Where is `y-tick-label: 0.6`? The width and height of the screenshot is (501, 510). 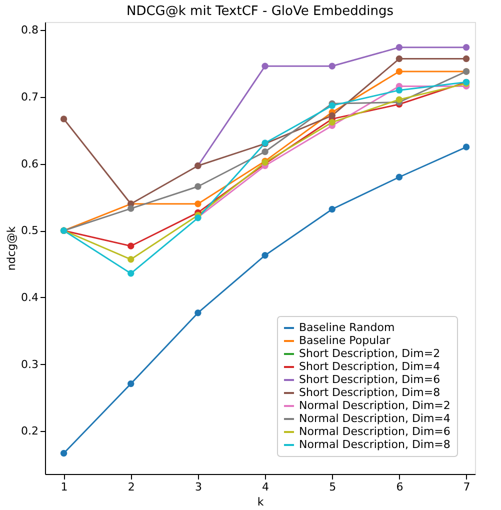
y-tick-label: 0.6 is located at coordinates (29, 163).